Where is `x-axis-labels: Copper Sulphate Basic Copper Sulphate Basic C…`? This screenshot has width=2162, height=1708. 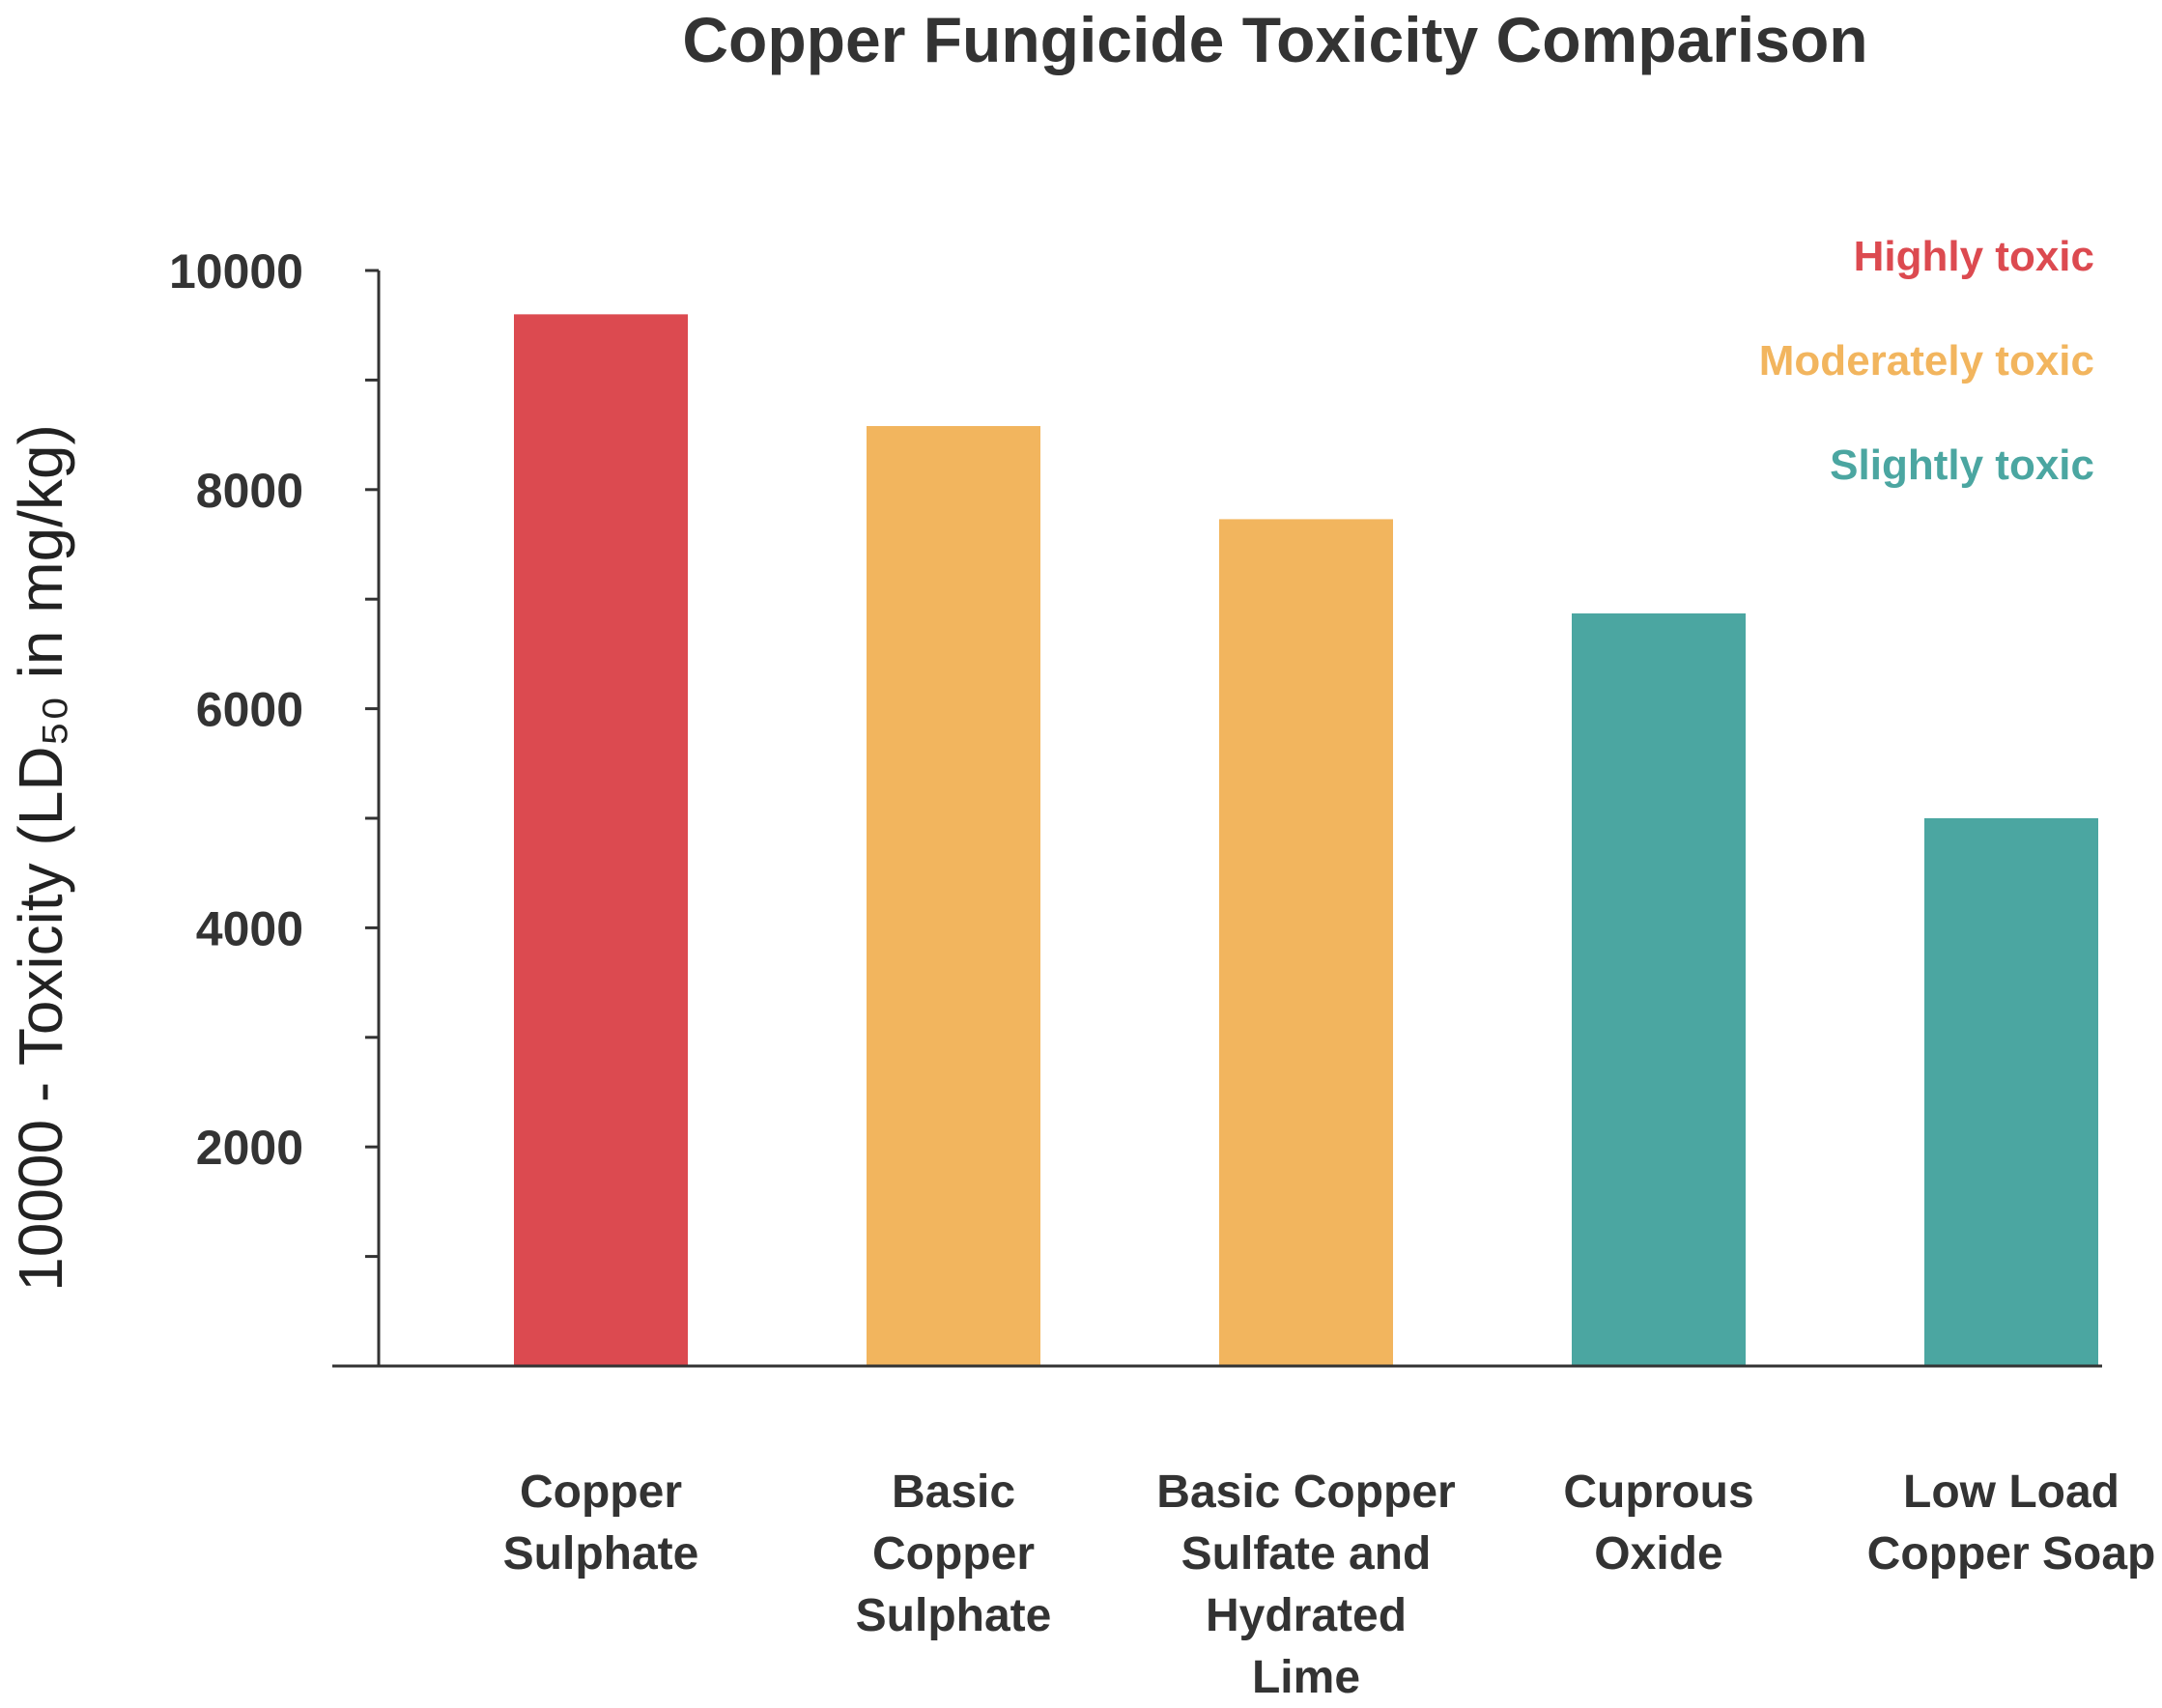
x-axis-labels: Copper Sulphate Basic Copper Sulphate Basic C… is located at coordinates (1329, 1585).